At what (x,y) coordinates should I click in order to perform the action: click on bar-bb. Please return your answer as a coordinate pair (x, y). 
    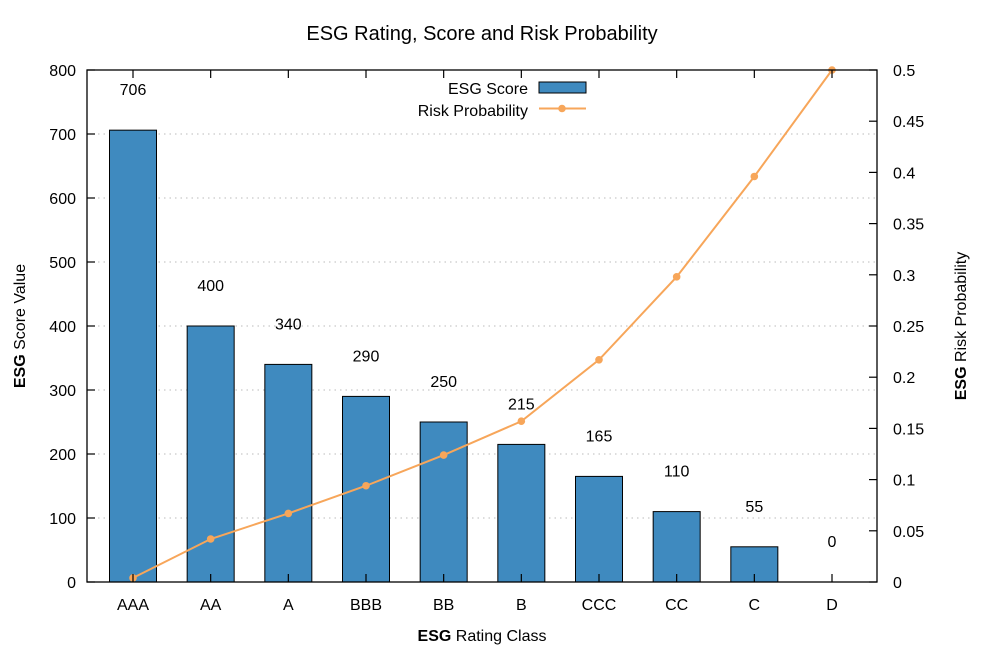
    Looking at the image, I should click on (443, 502).